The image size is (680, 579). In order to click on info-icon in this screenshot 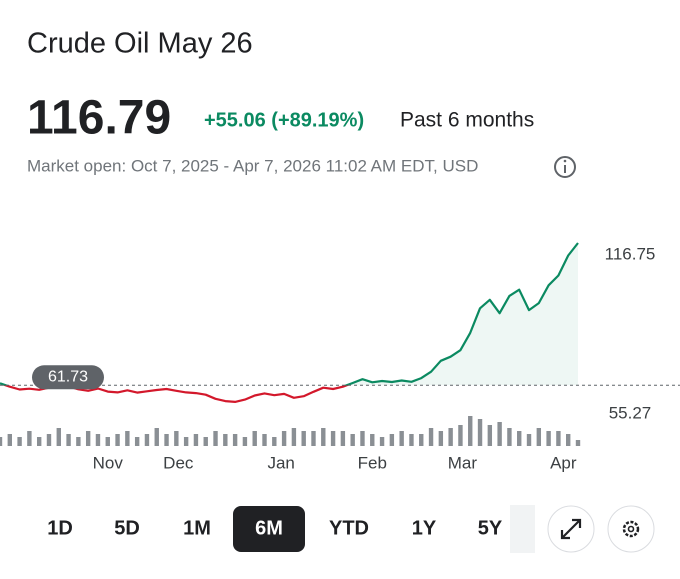, I will do `click(565, 167)`.